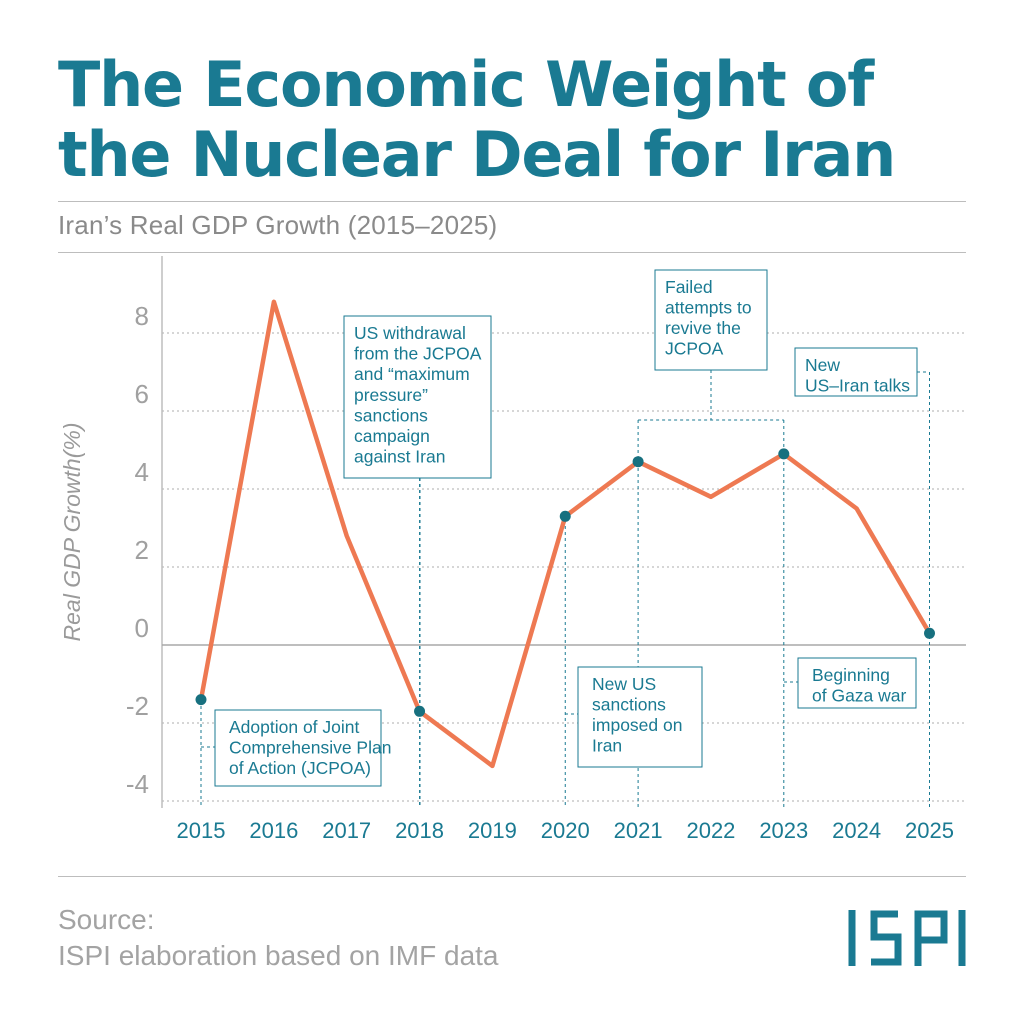 The height and width of the screenshot is (1024, 1024). What do you see at coordinates (300, 768) in the screenshot?
I see `annotation-text: of Action (JCPOA)` at bounding box center [300, 768].